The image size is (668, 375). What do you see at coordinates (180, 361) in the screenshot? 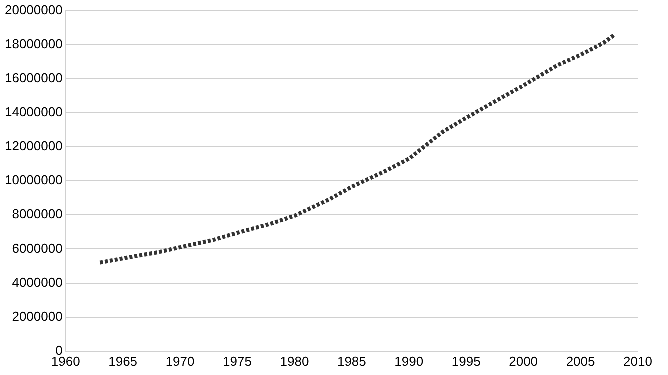
I see `x-tick-label: 1970` at bounding box center [180, 361].